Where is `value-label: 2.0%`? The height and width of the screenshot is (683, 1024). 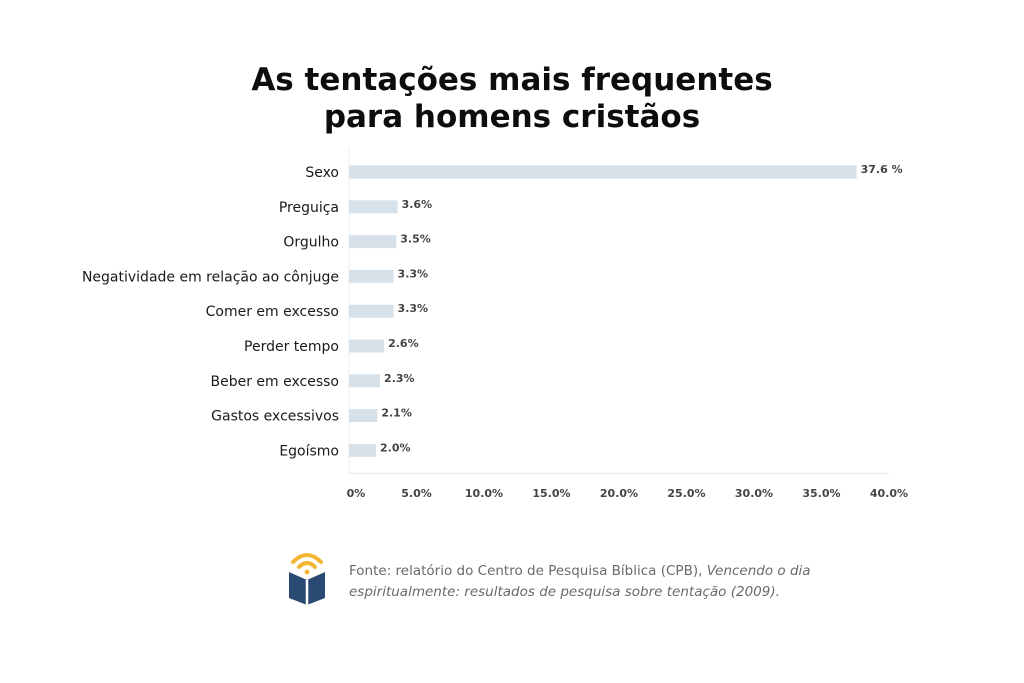
value-label: 2.0% is located at coordinates (395, 447).